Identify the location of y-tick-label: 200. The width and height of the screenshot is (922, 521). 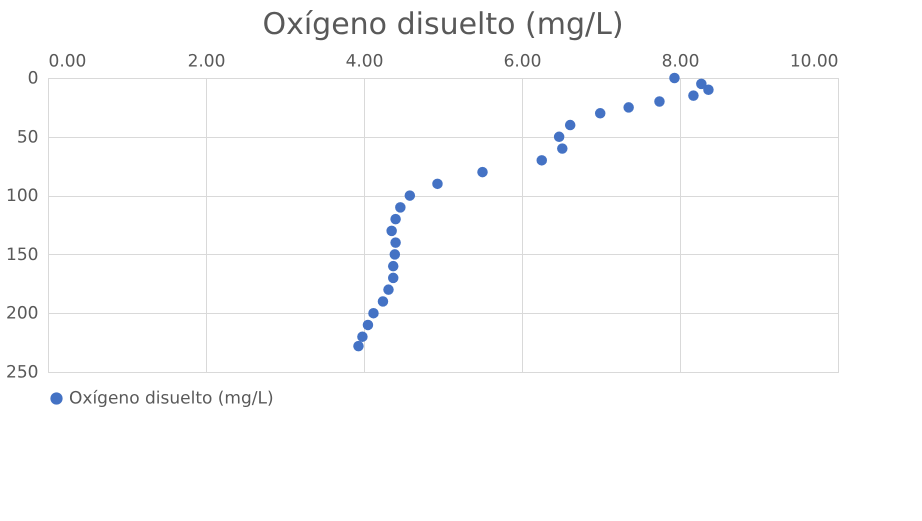
(22, 314).